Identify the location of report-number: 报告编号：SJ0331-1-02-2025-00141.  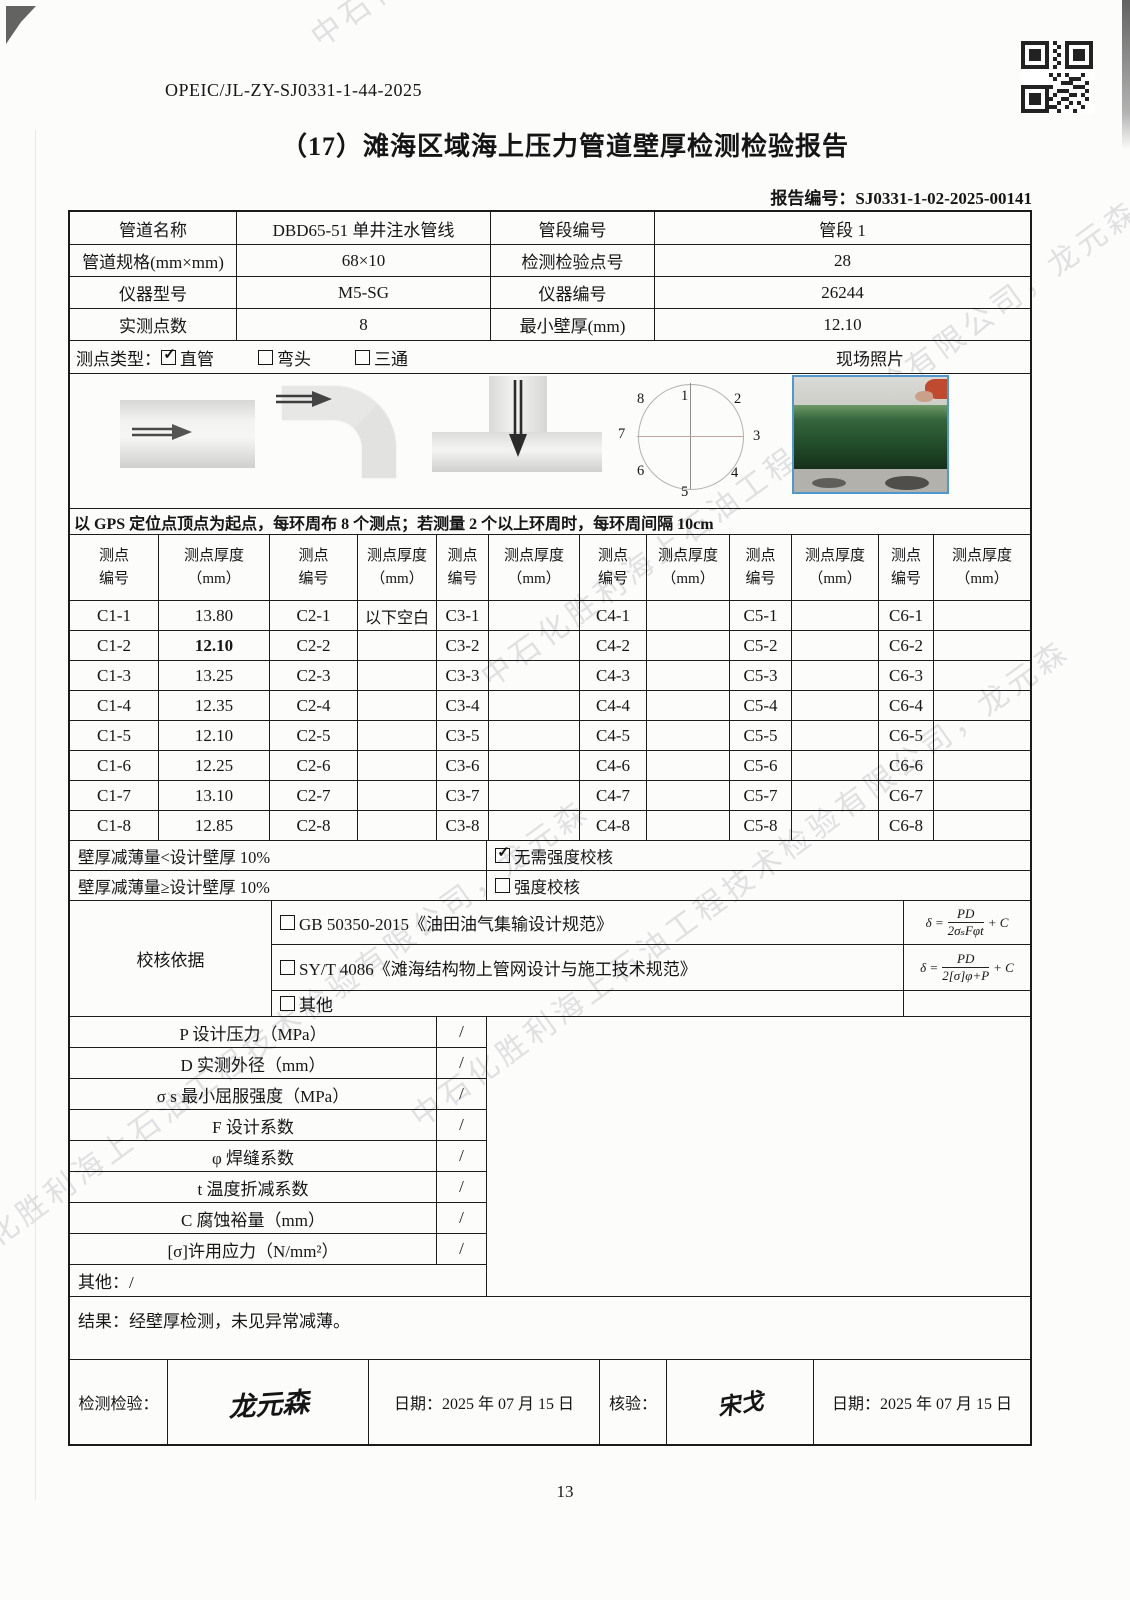
(901, 196).